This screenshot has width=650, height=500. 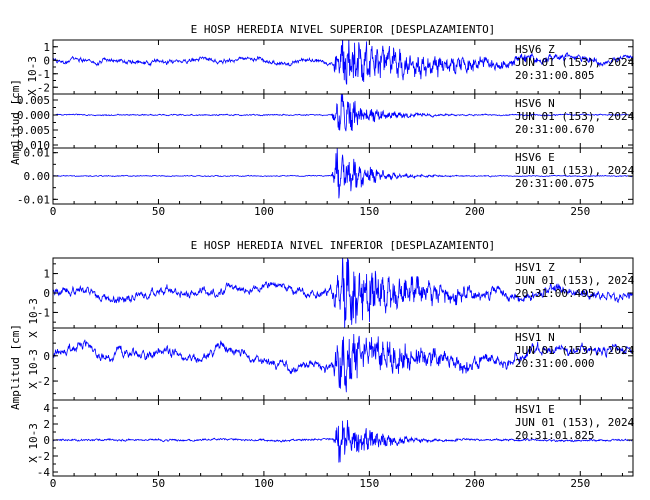 What do you see at coordinates (343, 173) in the screenshot?
I see `series-line-hsv6-e` at bounding box center [343, 173].